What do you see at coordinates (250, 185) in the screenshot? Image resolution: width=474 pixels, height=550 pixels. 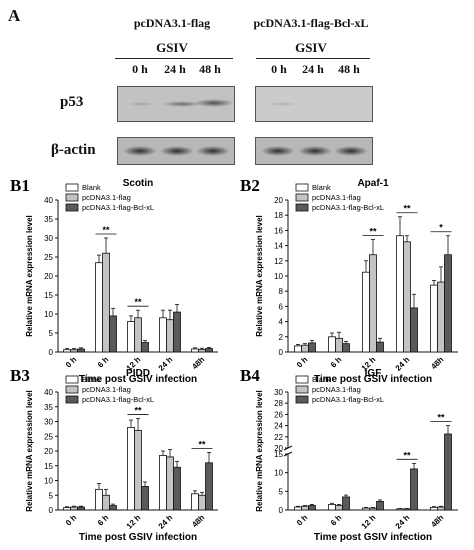 I see `panel-letter-b2: B2` at bounding box center [250, 185].